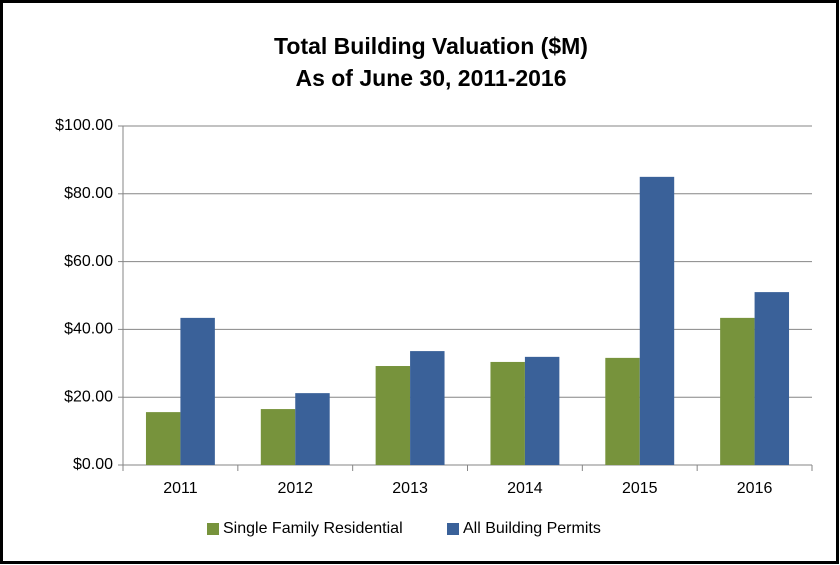 The image size is (840, 565). What do you see at coordinates (88, 329) in the screenshot?
I see `y-tick-label: $40.00` at bounding box center [88, 329].